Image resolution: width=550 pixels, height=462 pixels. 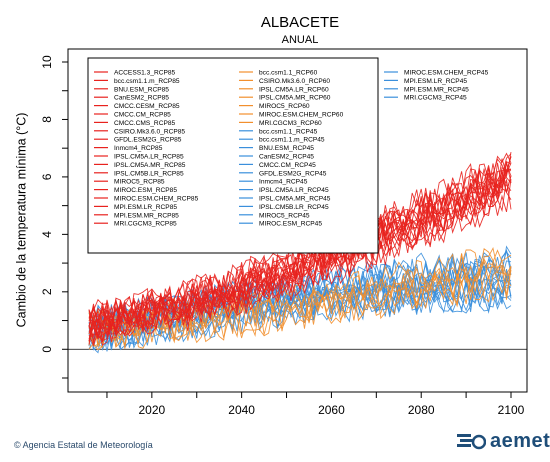 What do you see at coordinates (446, 73) in the screenshot?
I see `legend-label: MIROC.ESM.CHEM_RCP45` at bounding box center [446, 73].